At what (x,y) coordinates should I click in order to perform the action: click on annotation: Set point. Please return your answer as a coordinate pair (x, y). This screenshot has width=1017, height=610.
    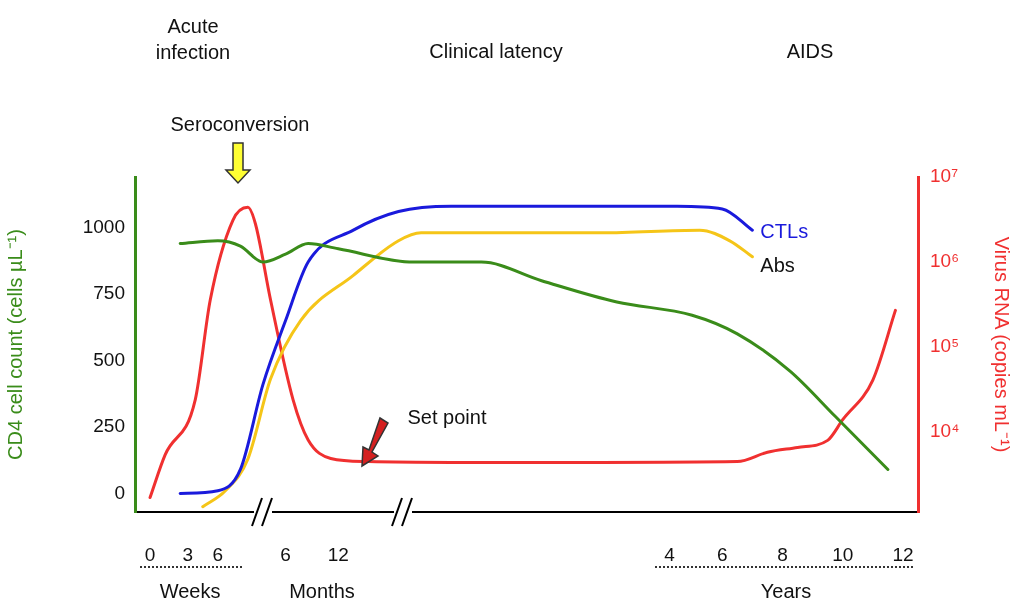
    Looking at the image, I should click on (447, 417).